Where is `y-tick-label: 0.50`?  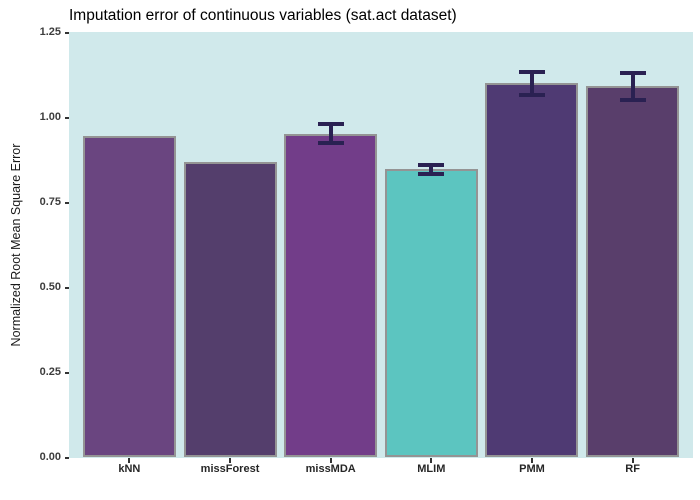 y-tick-label: 0.50 is located at coordinates (50, 287).